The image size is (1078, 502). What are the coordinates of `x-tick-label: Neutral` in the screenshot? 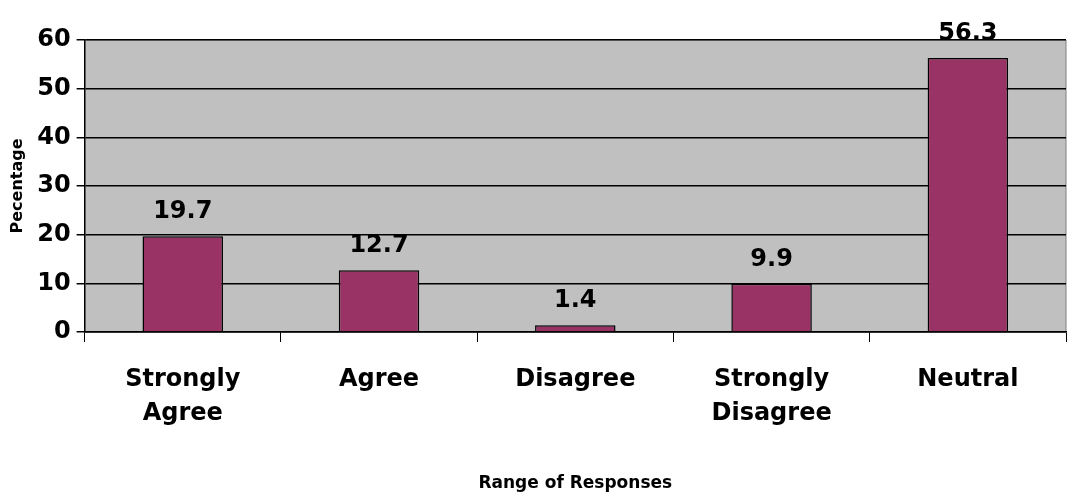 It's located at (968, 377).